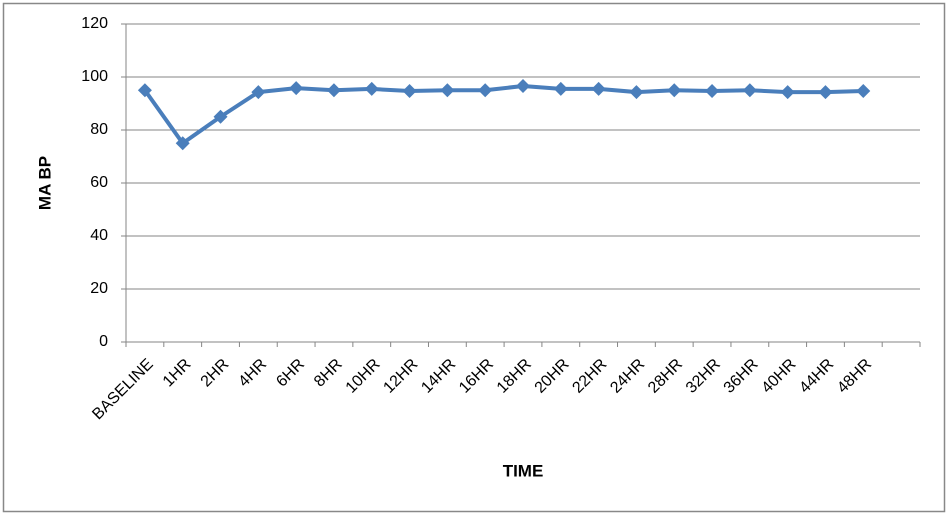 The image size is (952, 518). Describe the element at coordinates (523, 470) in the screenshot. I see `x-axis-title: TIME` at that location.